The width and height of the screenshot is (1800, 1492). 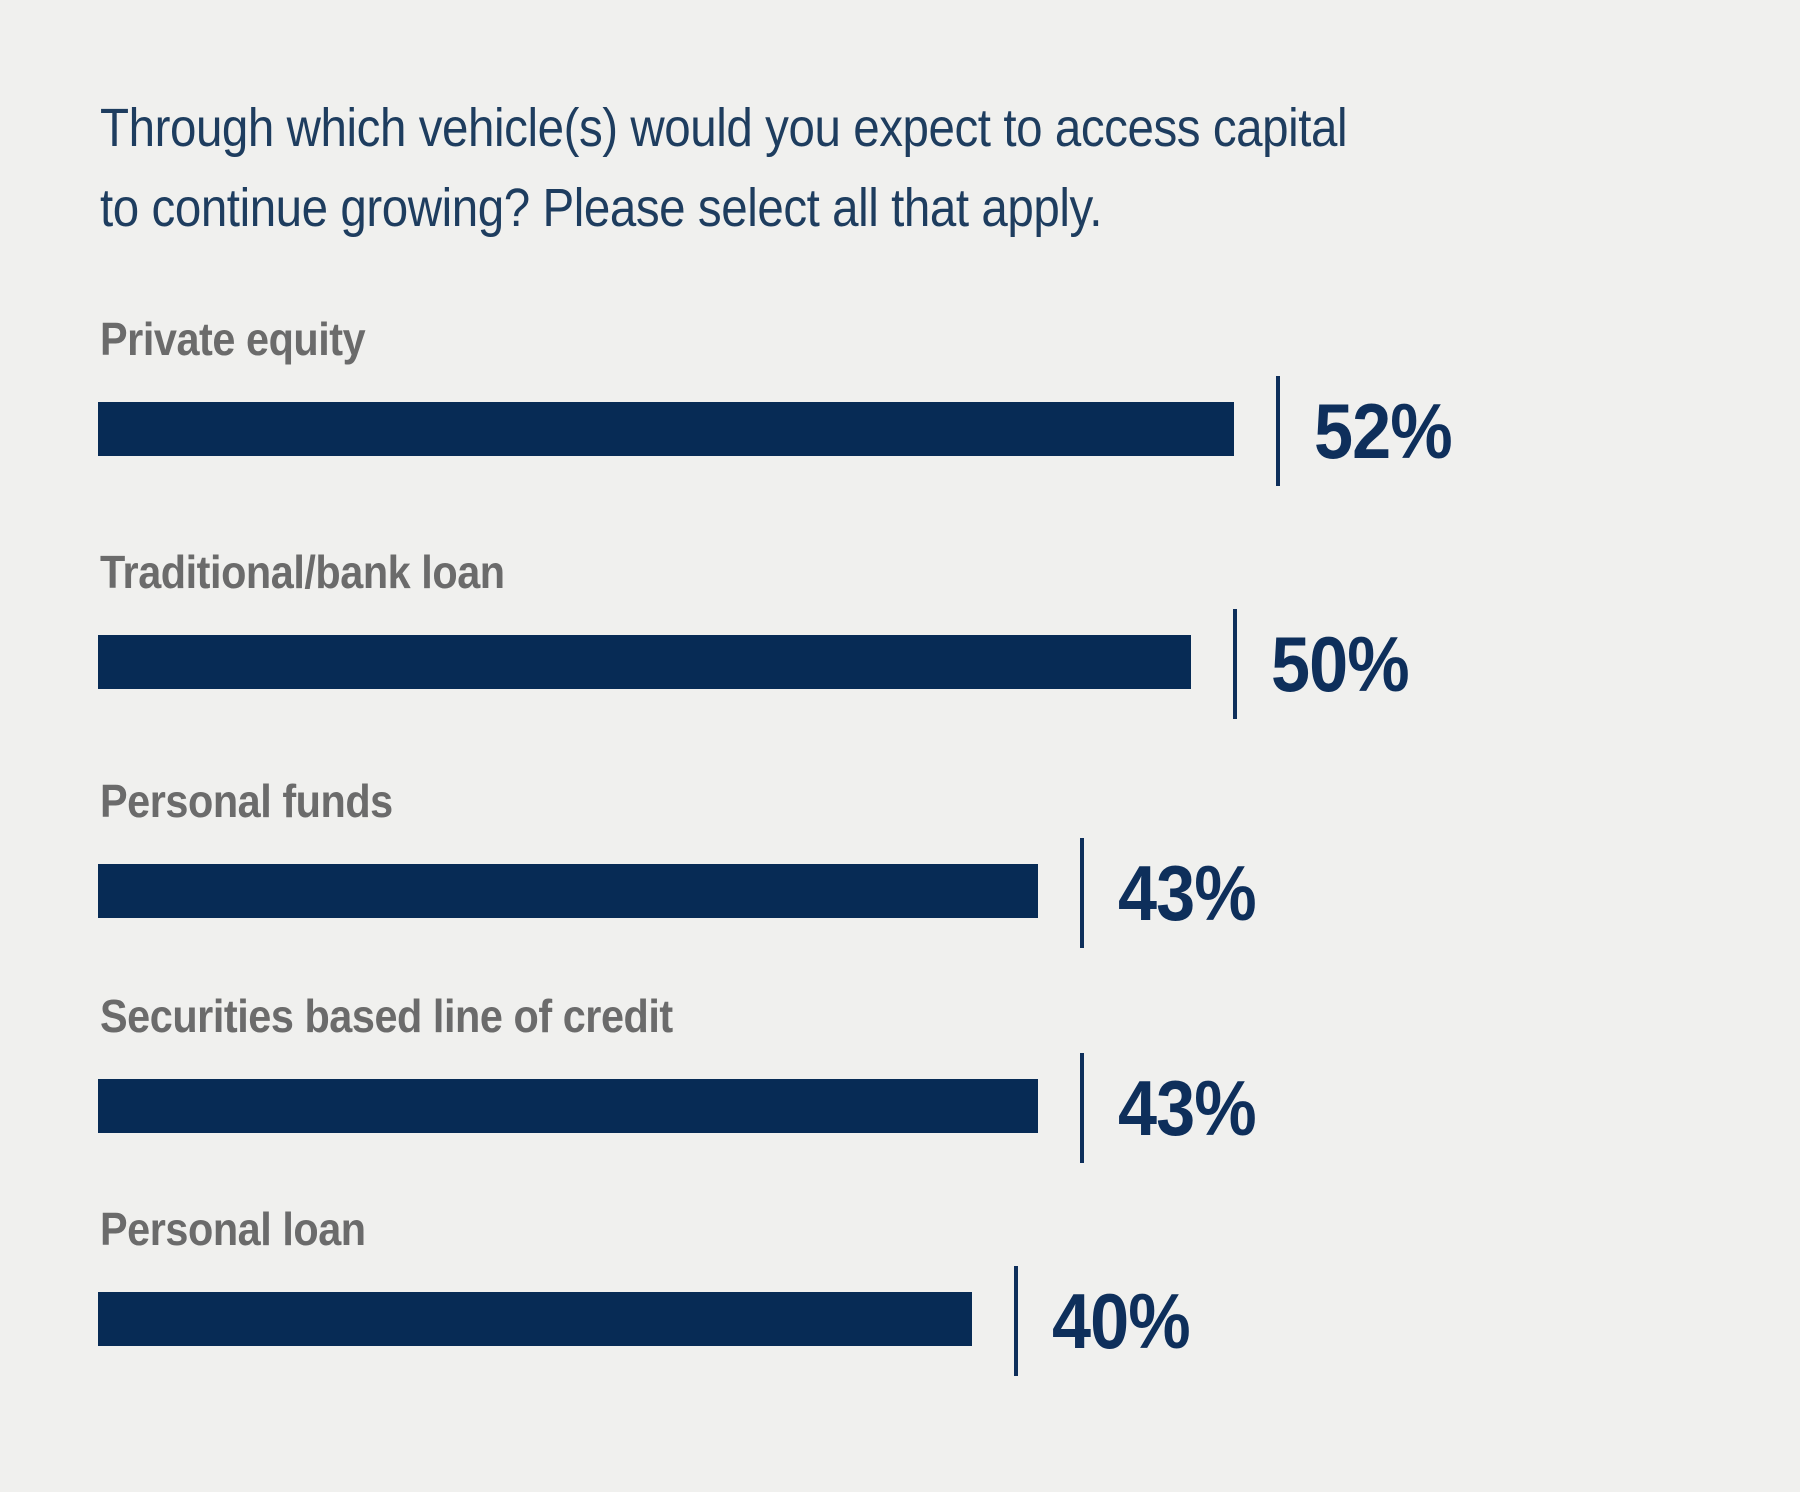 I want to click on category-label: Securities based line of credit, so click(x=386, y=1016).